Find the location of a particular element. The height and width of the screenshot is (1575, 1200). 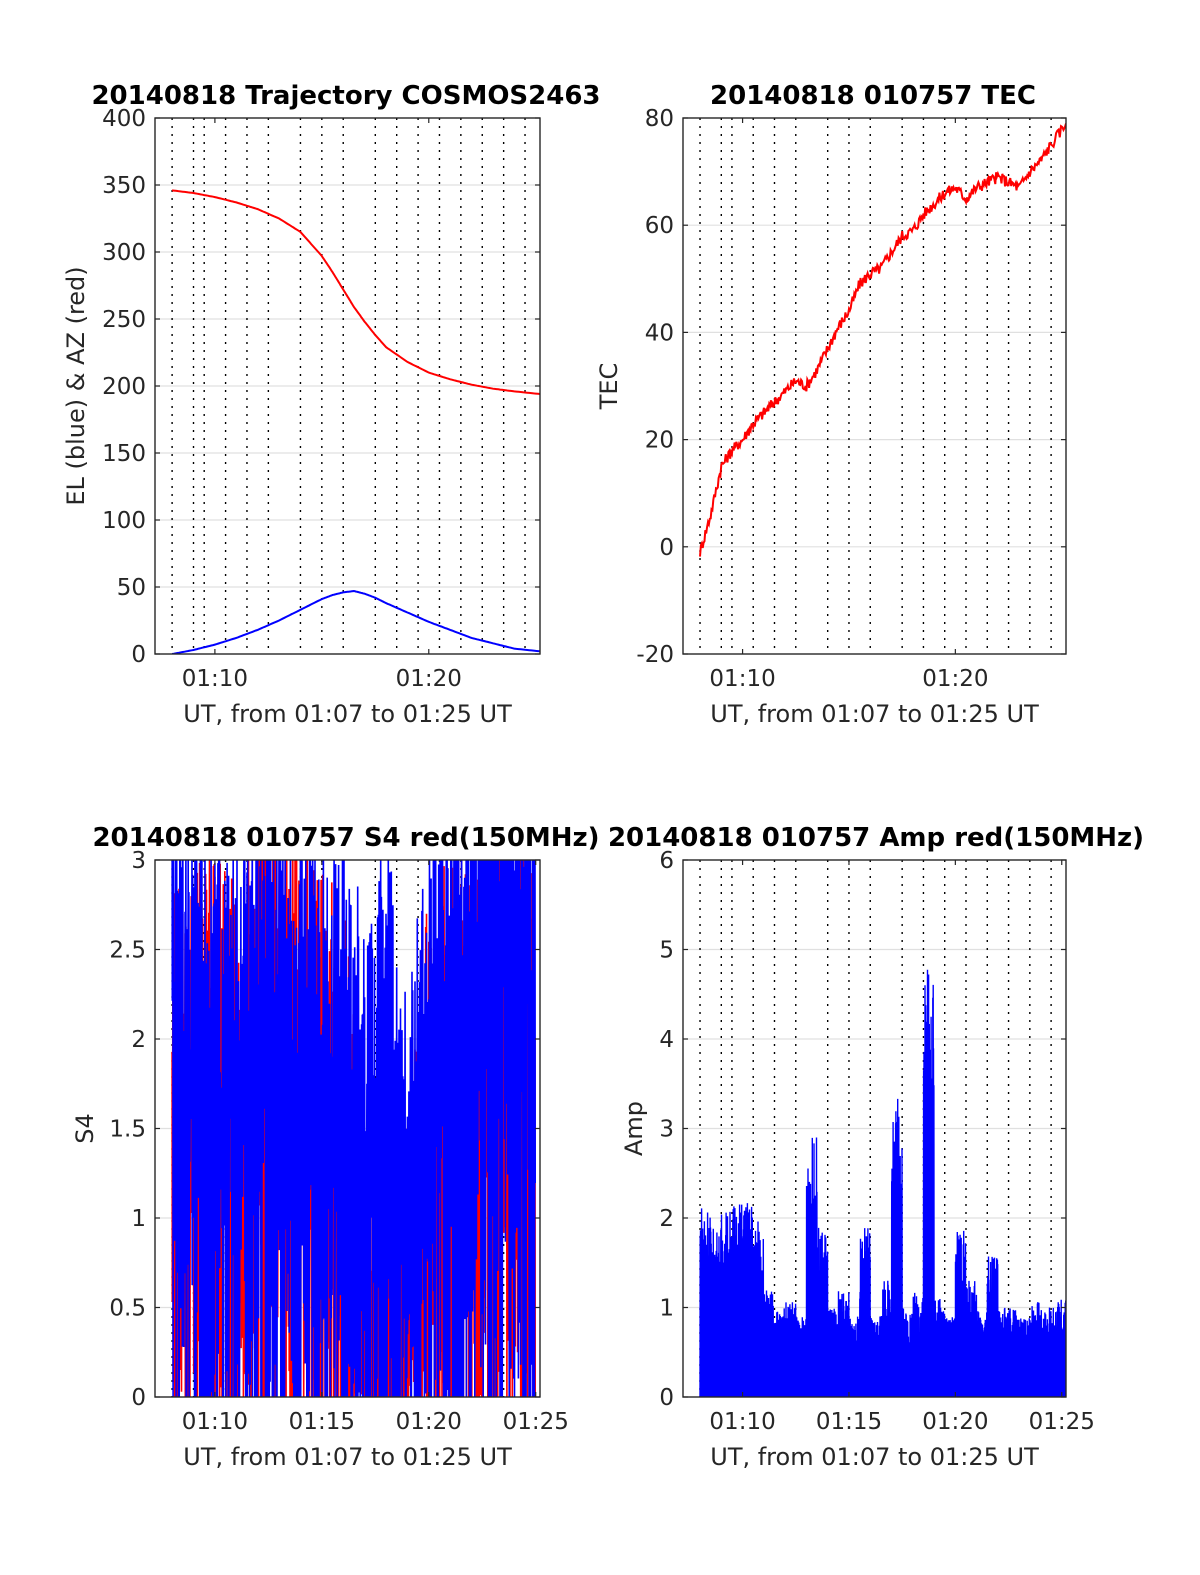

y-axis-label: TEC is located at coordinates (609, 387).